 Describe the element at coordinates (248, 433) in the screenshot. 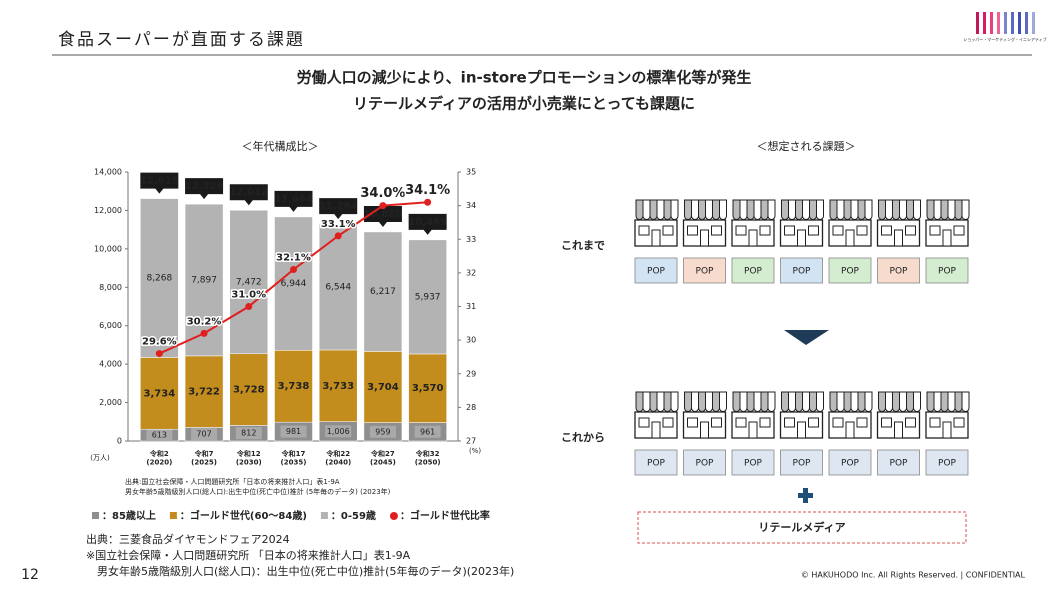

I see `segment-label: 812` at that location.